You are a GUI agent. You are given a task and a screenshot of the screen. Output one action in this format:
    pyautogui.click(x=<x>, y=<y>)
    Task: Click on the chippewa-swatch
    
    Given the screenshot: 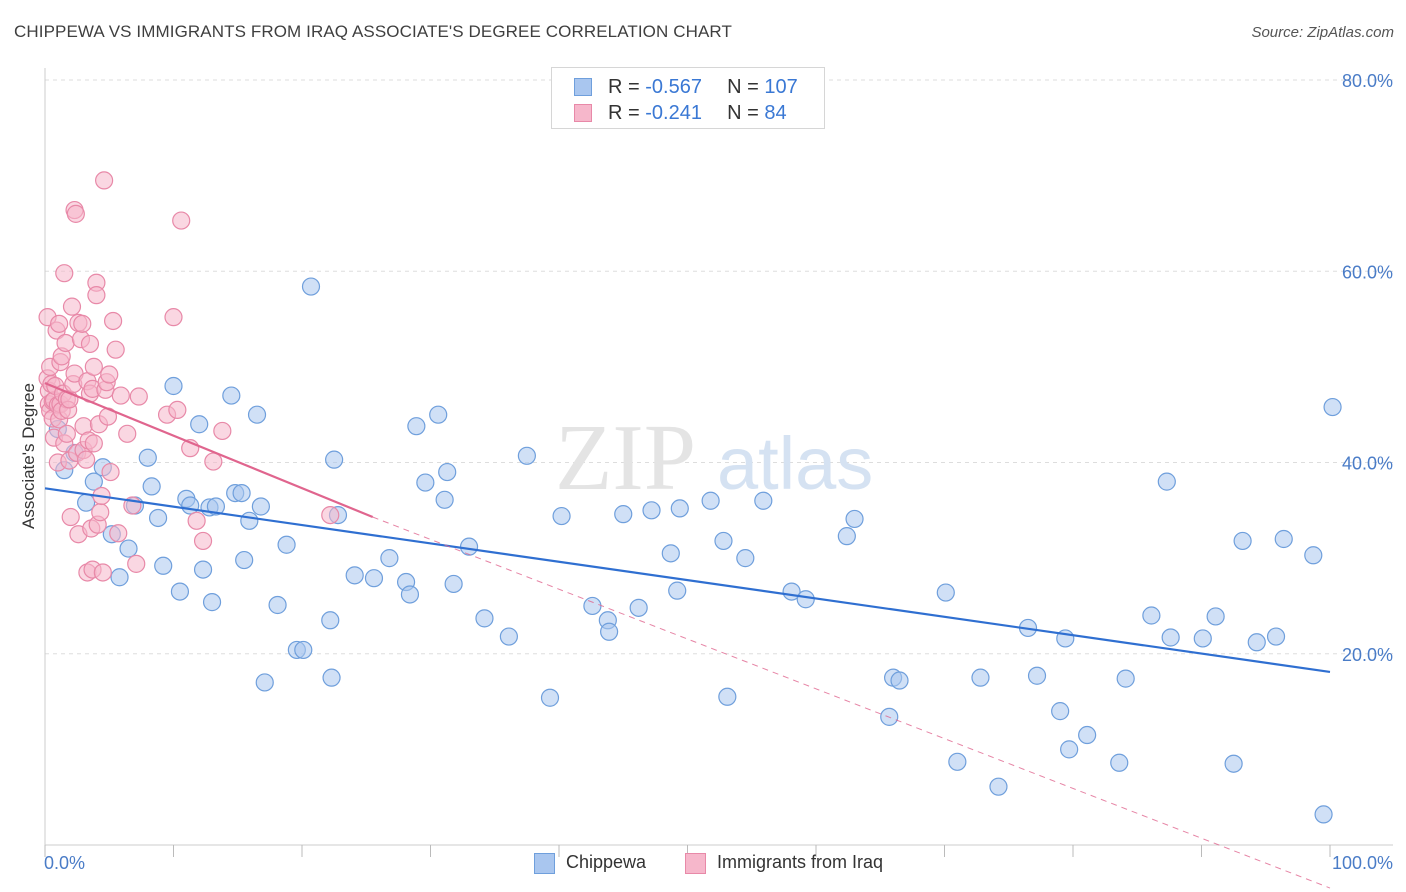 What is the action you would take?
    pyautogui.click(x=583, y=87)
    